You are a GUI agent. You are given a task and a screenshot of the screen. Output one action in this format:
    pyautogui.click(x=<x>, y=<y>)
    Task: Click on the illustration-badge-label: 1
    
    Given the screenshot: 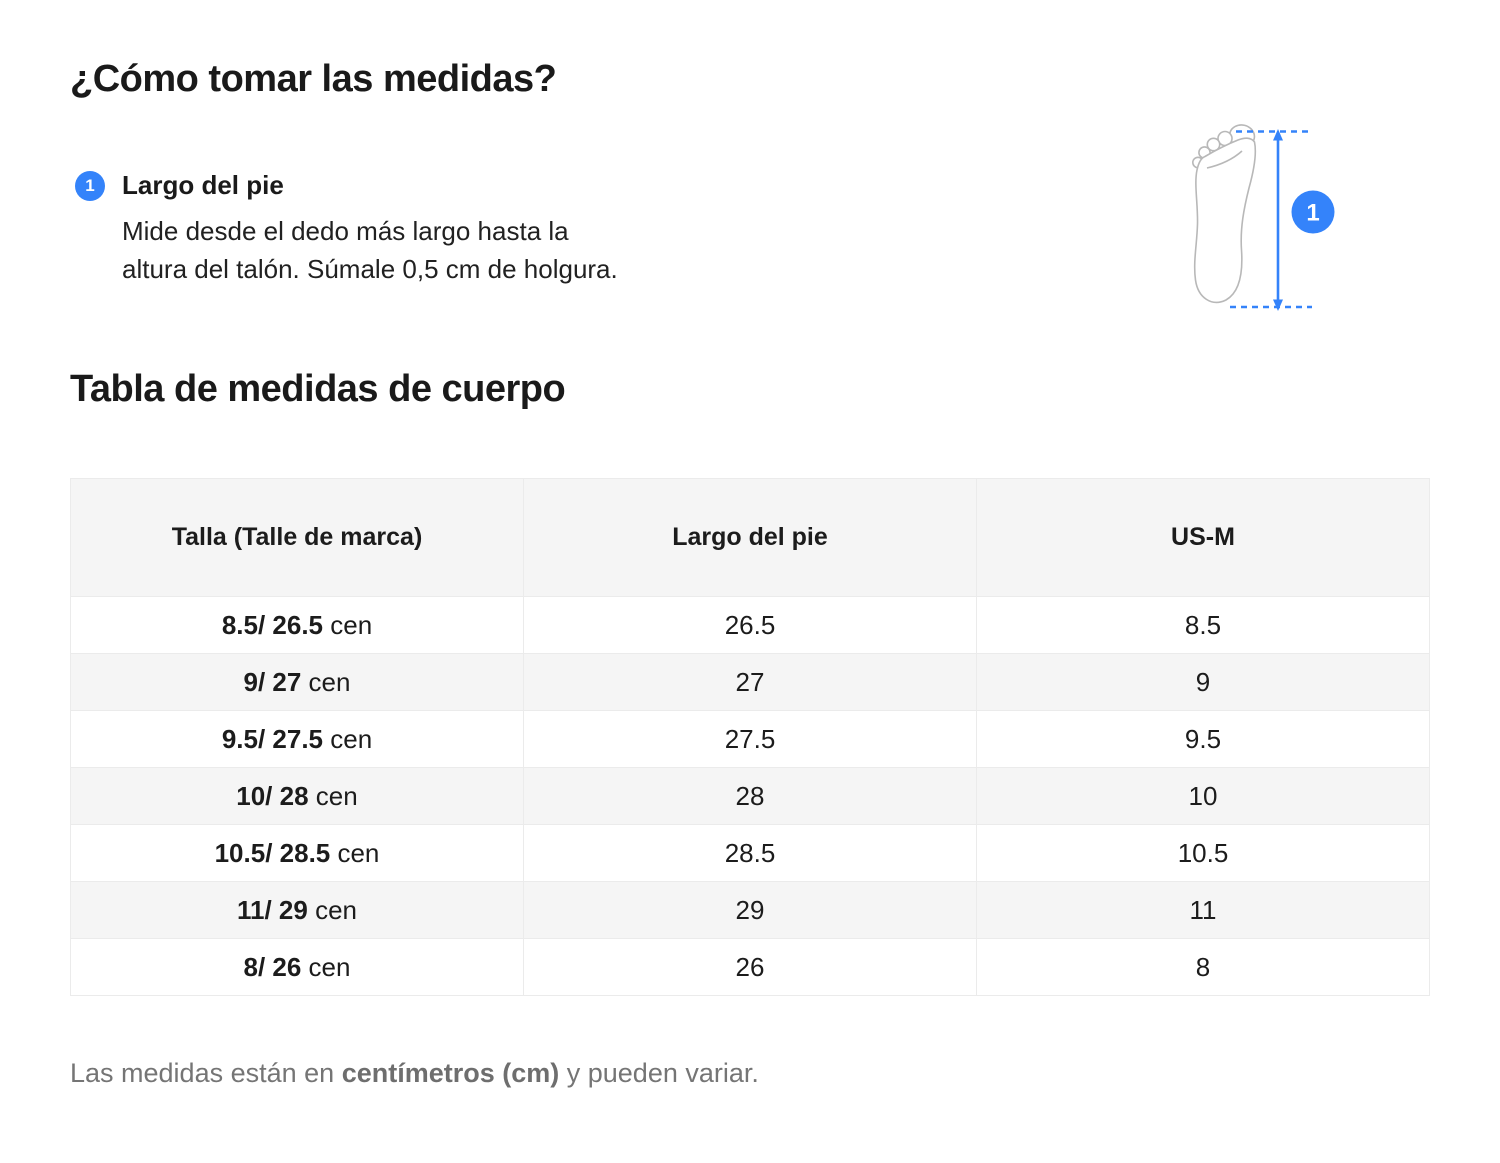 What is the action you would take?
    pyautogui.click(x=1312, y=213)
    